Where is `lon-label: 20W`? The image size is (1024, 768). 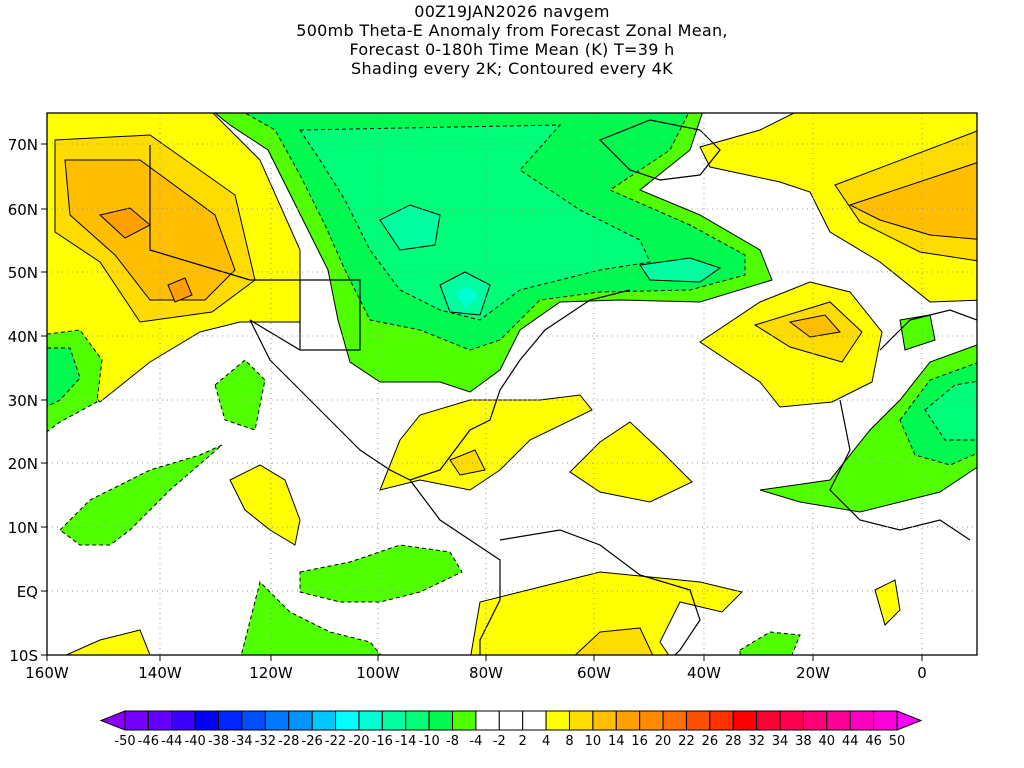 lon-label: 20W is located at coordinates (813, 673).